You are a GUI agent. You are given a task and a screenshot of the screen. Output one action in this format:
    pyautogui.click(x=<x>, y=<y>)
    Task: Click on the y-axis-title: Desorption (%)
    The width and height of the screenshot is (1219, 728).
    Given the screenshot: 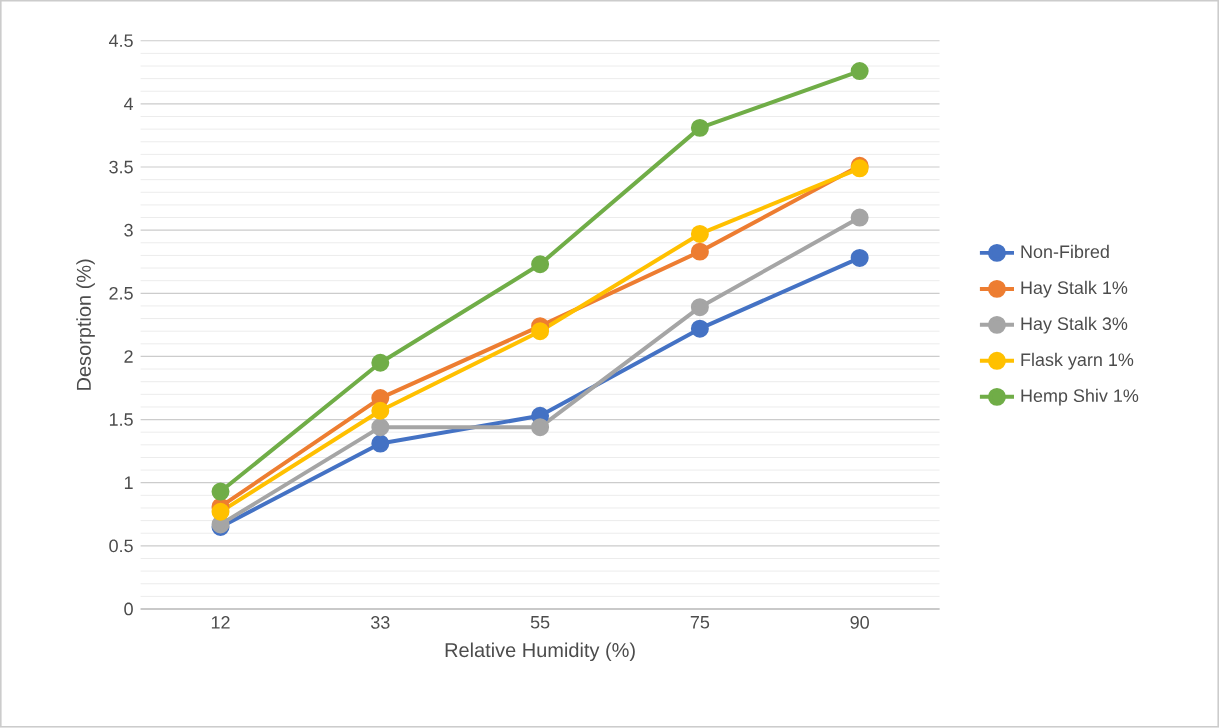 What is the action you would take?
    pyautogui.click(x=85, y=325)
    